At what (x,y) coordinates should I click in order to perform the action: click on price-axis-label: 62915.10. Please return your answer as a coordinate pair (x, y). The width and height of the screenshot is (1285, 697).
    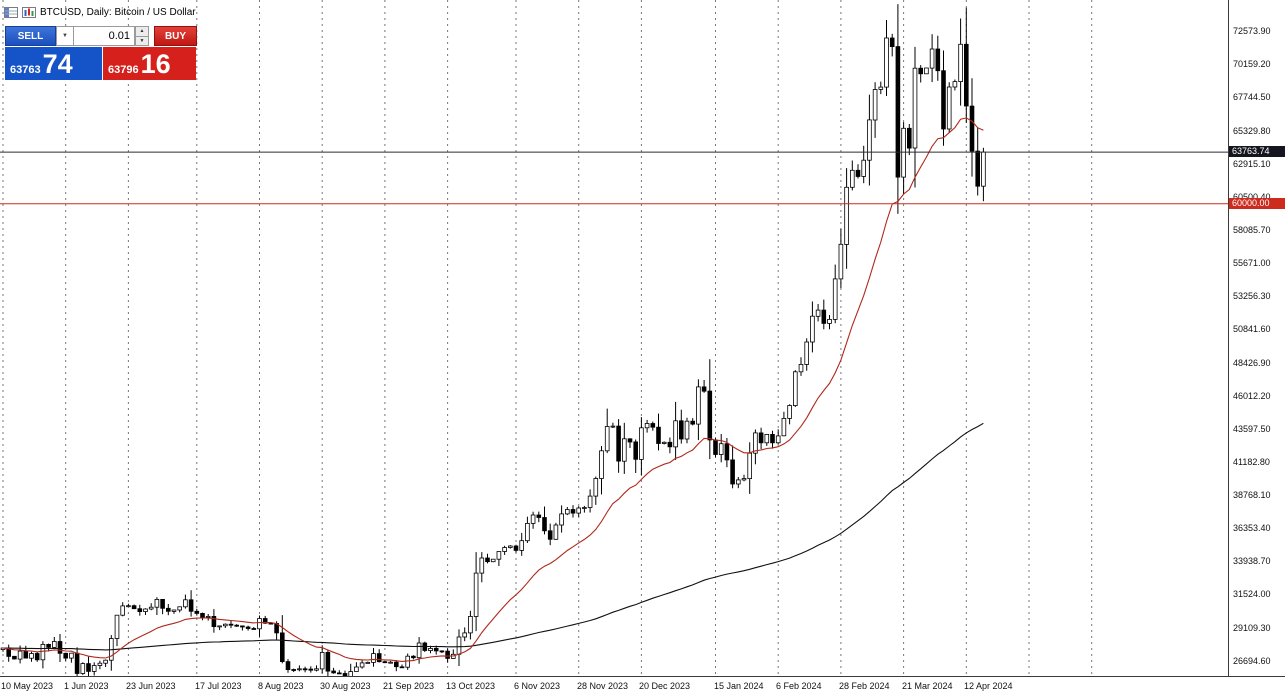
    Looking at the image, I should click on (1252, 164).